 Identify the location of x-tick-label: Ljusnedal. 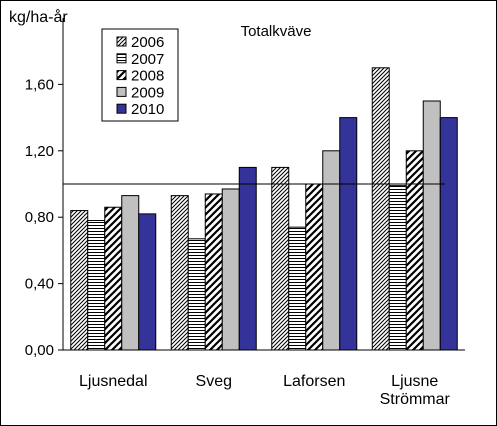
(113, 381).